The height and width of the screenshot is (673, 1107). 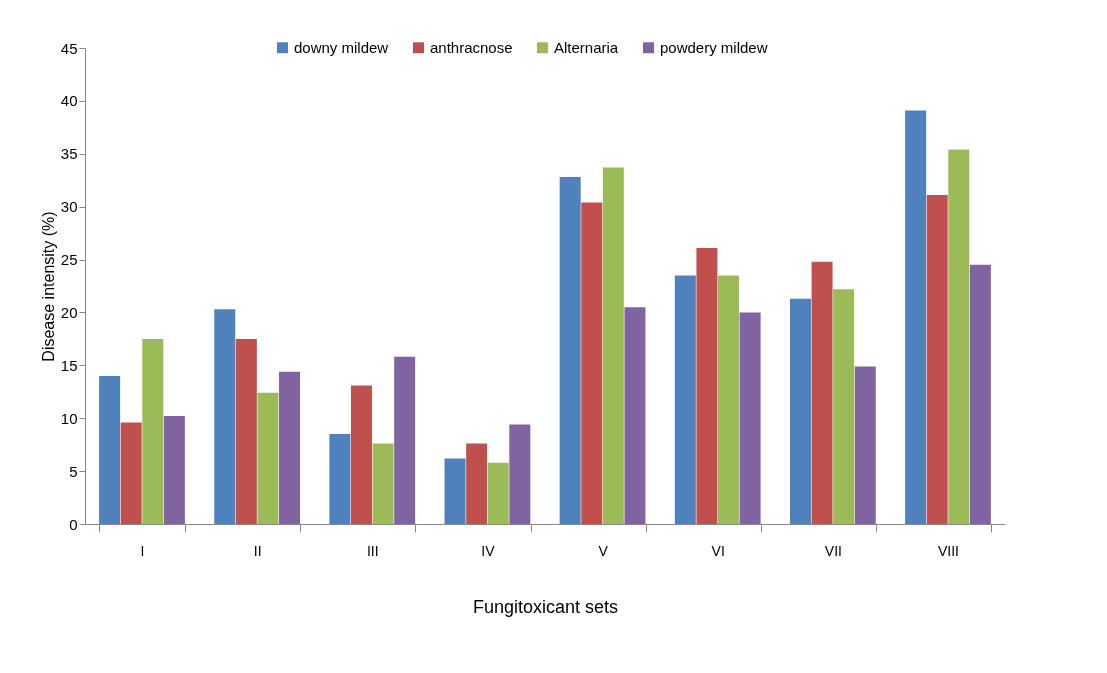 What do you see at coordinates (545, 606) in the screenshot?
I see `x-axis-title: Fungitoxicant sets` at bounding box center [545, 606].